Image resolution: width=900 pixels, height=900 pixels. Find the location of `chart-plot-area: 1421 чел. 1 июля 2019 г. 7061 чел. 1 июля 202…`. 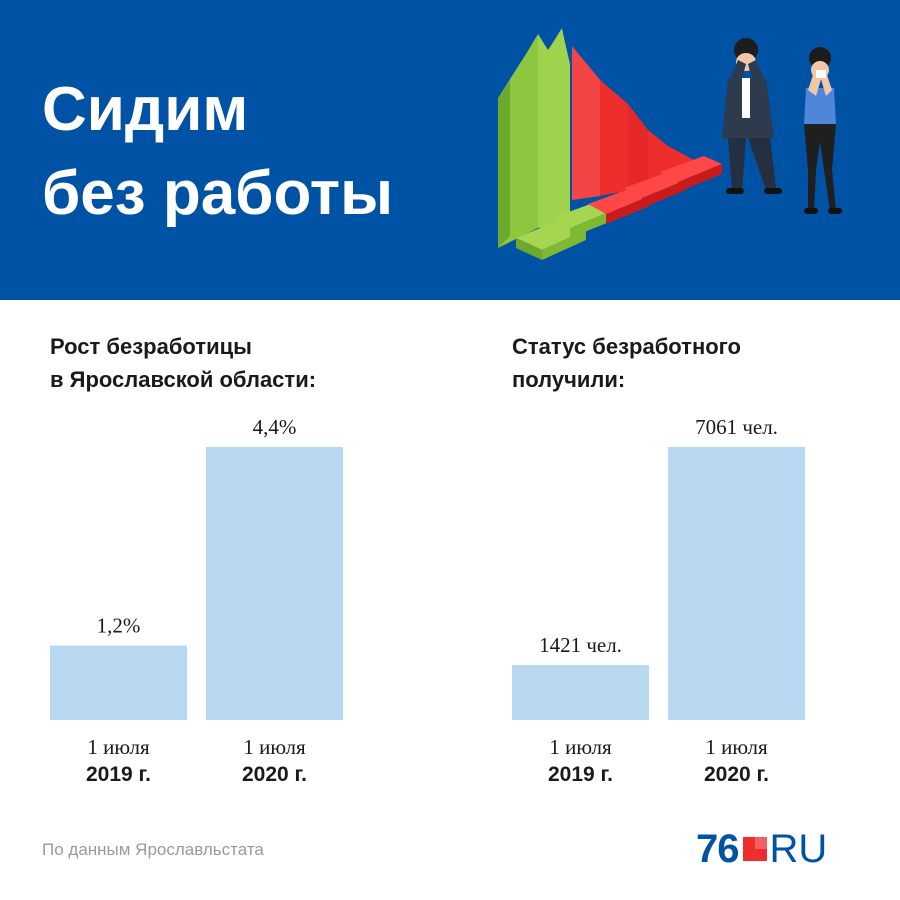

chart-plot-area: 1421 чел. 1 июля 2019 г. 7061 чел. 1 июля 202… is located at coordinates (658, 600).